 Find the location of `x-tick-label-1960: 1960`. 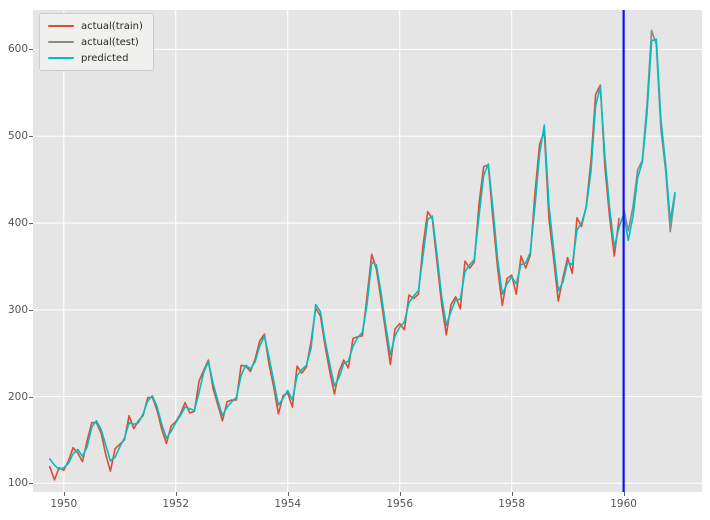

x-tick-label-1960: 1960 is located at coordinates (623, 504).